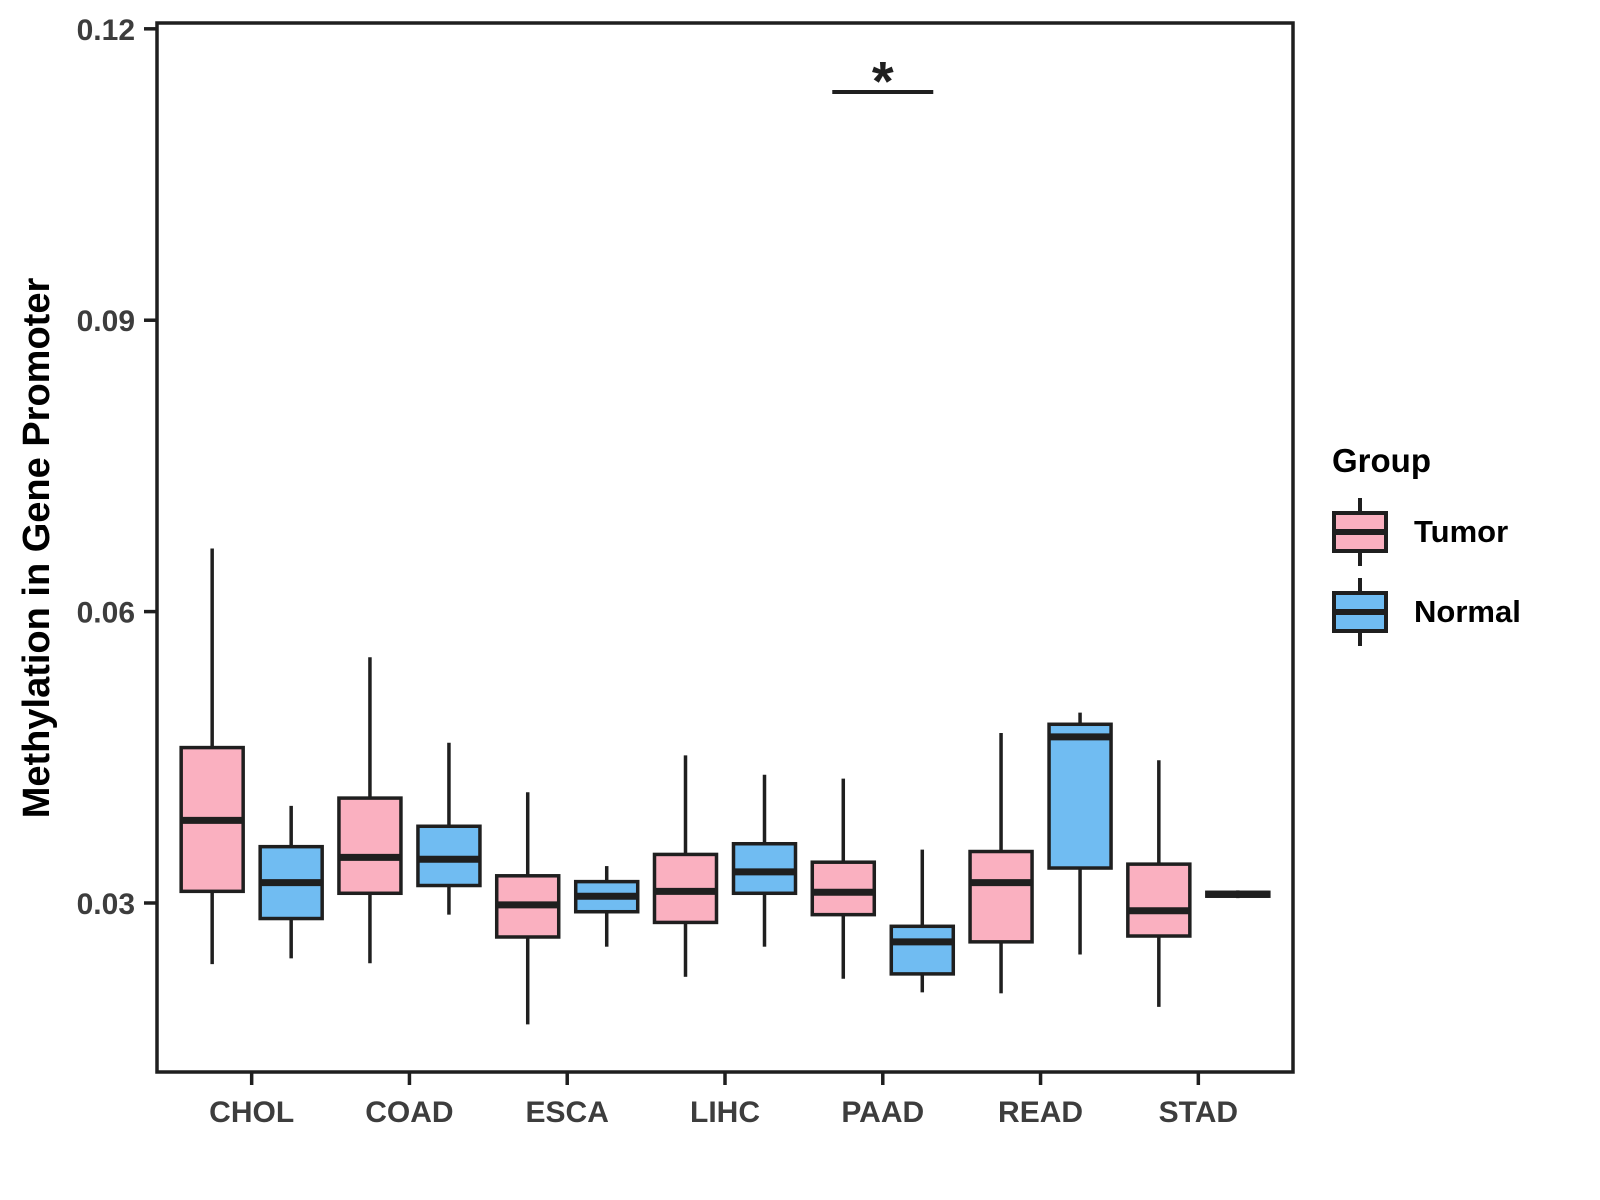 The image size is (1600, 1200). What do you see at coordinates (1381, 460) in the screenshot?
I see `legend-title: Group` at bounding box center [1381, 460].